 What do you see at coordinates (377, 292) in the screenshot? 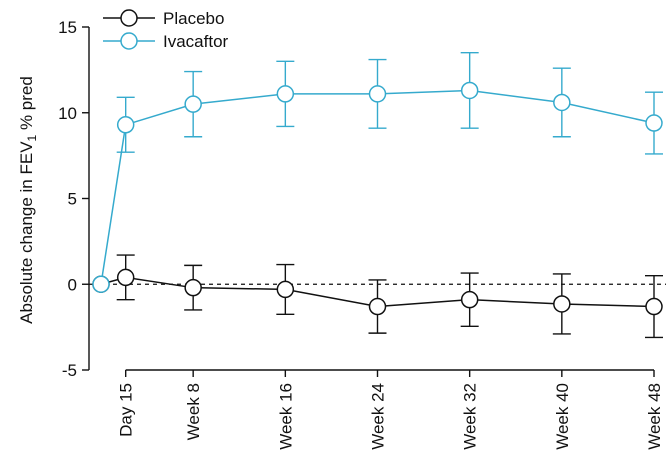
I see `series-line` at bounding box center [377, 292].